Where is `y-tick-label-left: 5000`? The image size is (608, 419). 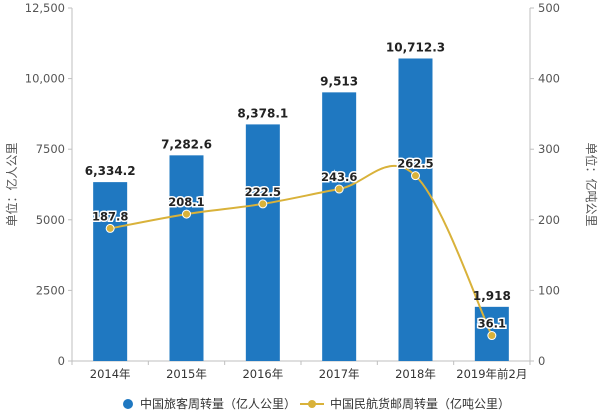
y-tick-label-left: 5000 is located at coordinates (50, 220).